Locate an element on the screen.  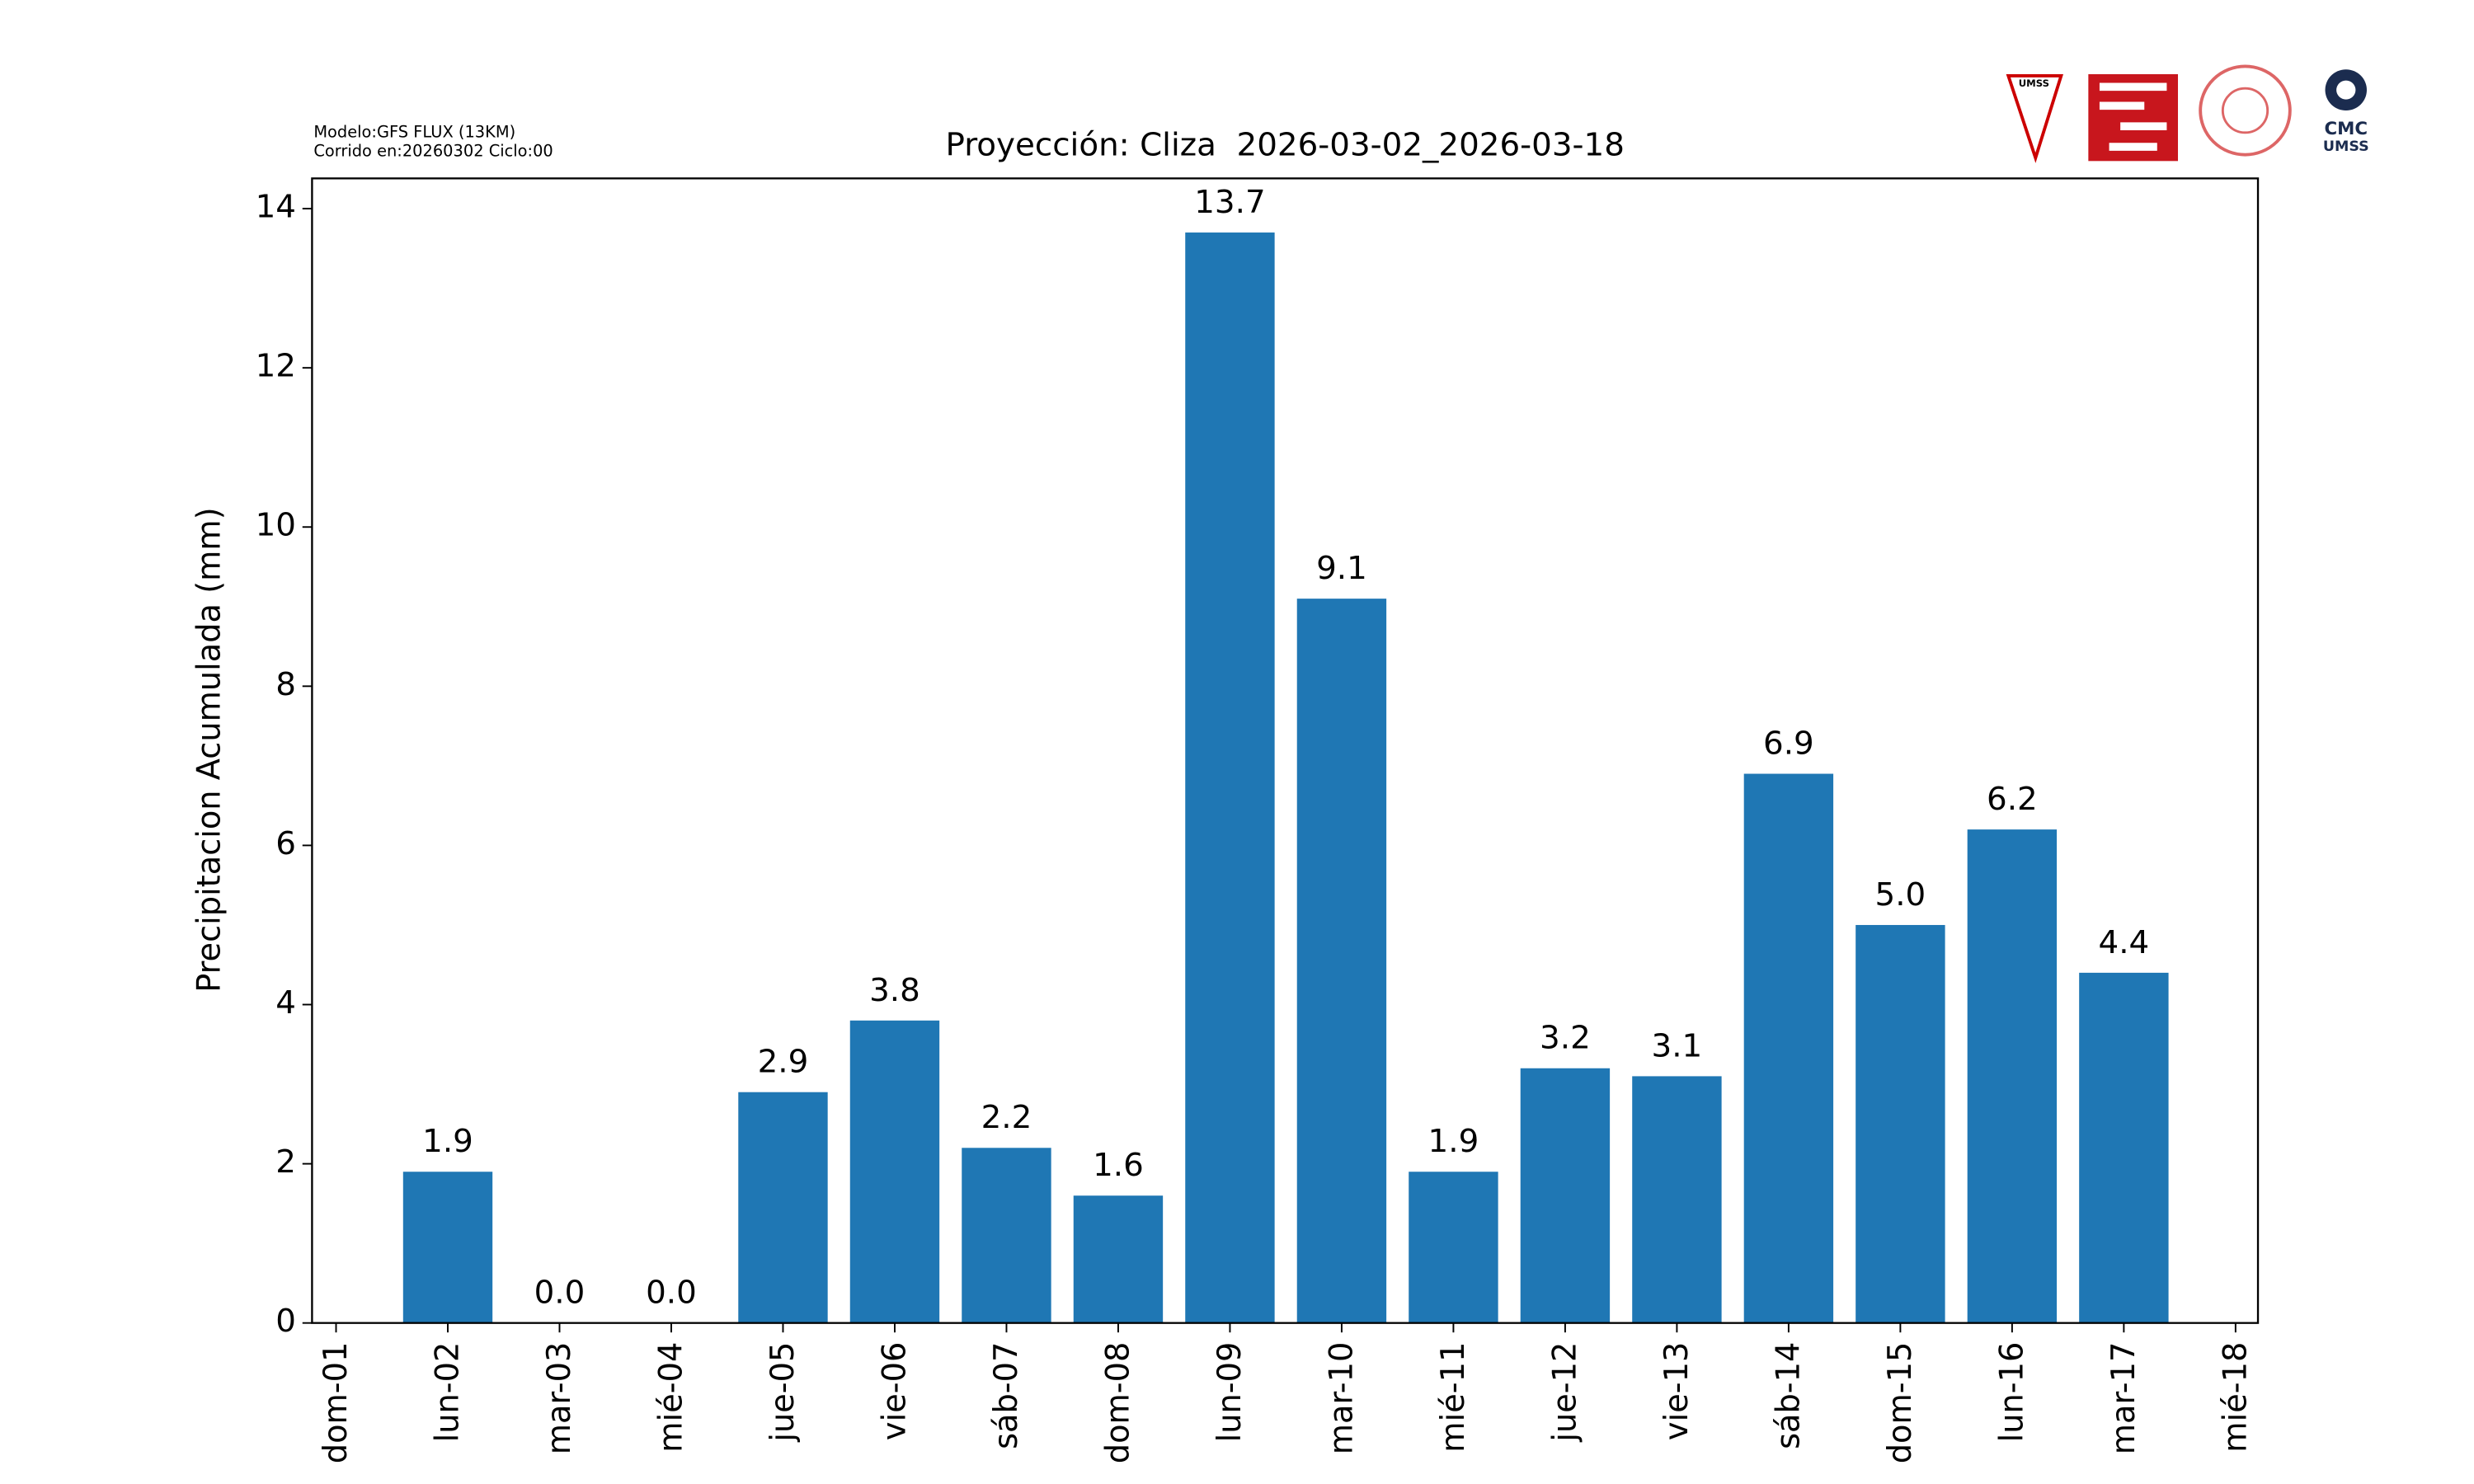
data-label: 6.2 is located at coordinates (2012, 799).